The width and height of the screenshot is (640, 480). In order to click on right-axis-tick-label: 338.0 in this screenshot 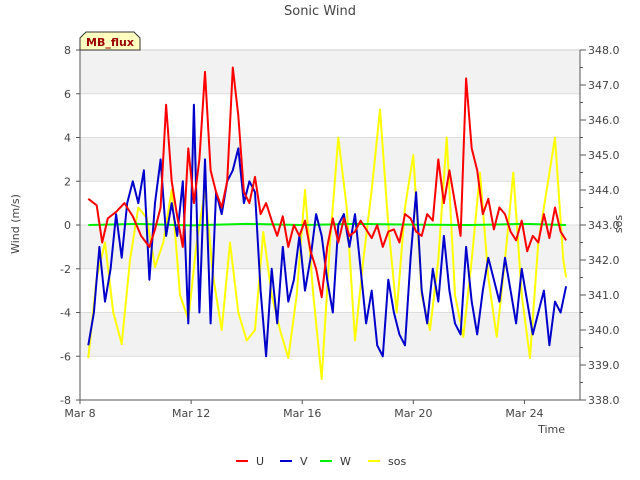, I will do `click(604, 400)`.